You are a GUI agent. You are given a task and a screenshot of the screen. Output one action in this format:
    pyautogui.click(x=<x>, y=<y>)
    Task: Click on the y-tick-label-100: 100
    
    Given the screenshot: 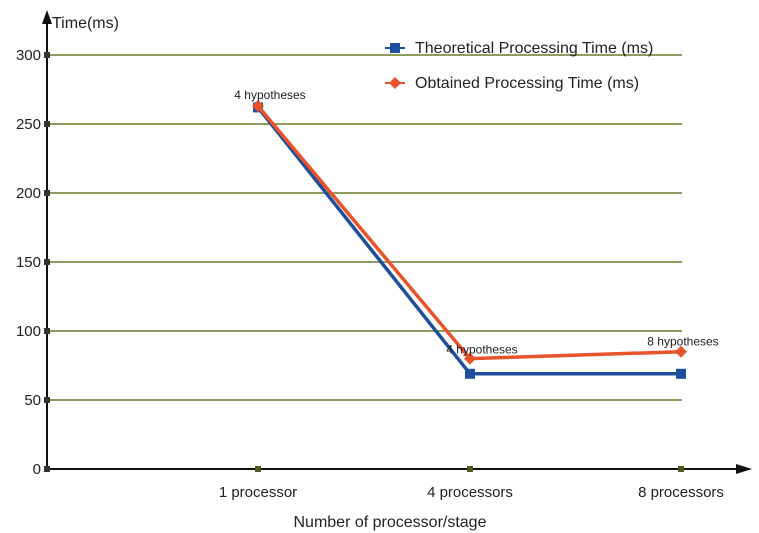 What is the action you would take?
    pyautogui.click(x=28, y=331)
    